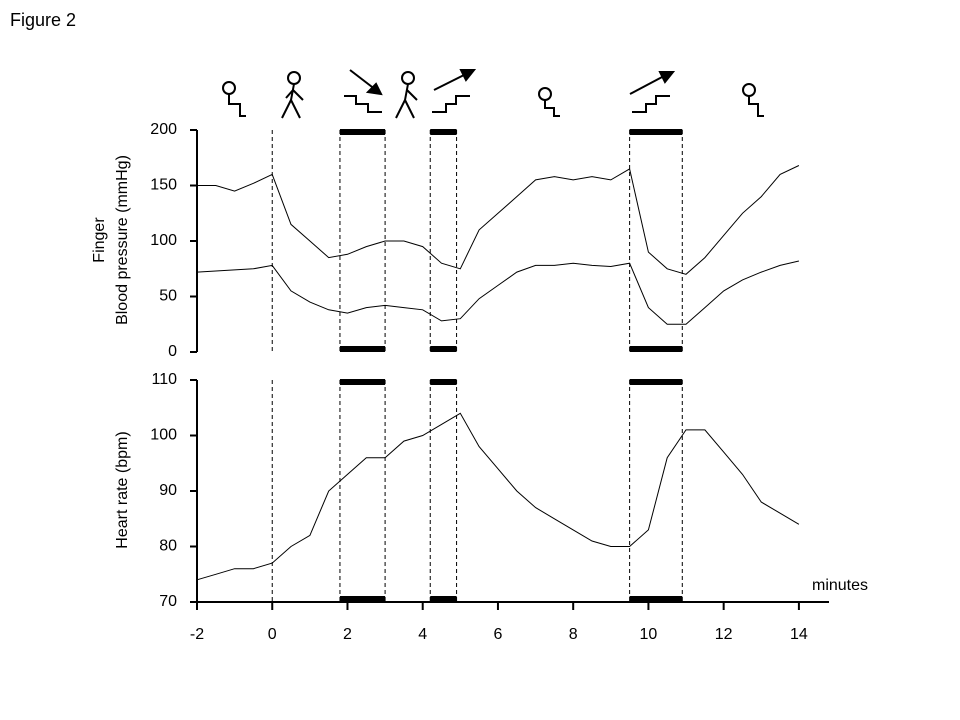 The width and height of the screenshot is (960, 720). What do you see at coordinates (43, 20) in the screenshot?
I see `figure-title: Figure 2` at bounding box center [43, 20].